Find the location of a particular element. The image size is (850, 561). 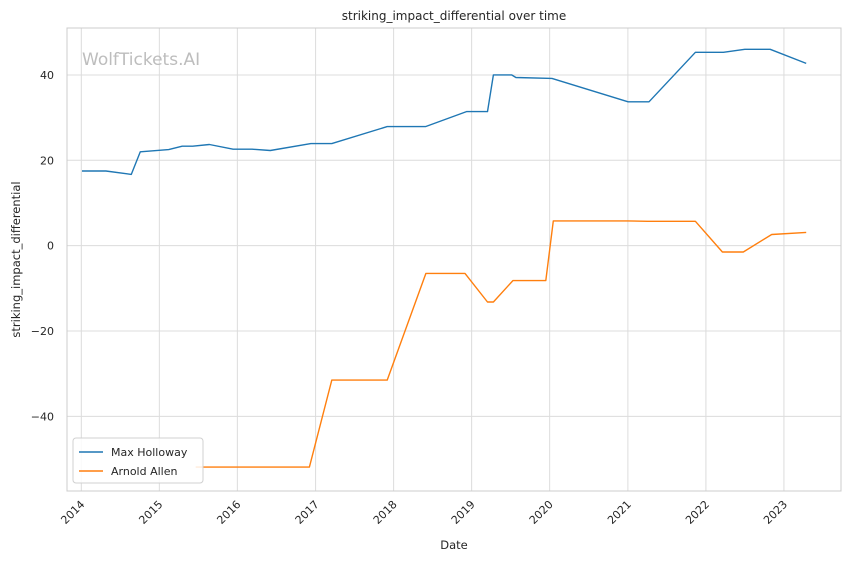

legend-label: Arnold Allen is located at coordinates (144, 471).